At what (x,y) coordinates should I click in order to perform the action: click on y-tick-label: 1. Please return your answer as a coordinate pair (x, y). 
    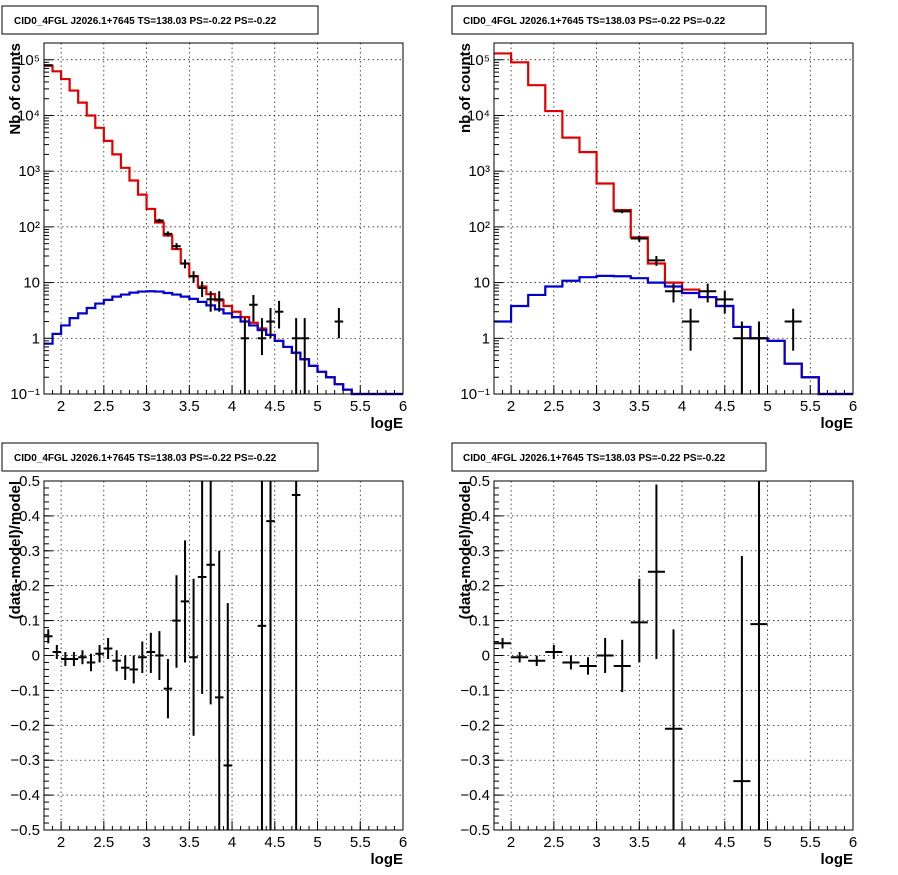
    Looking at the image, I should click on (36, 338).